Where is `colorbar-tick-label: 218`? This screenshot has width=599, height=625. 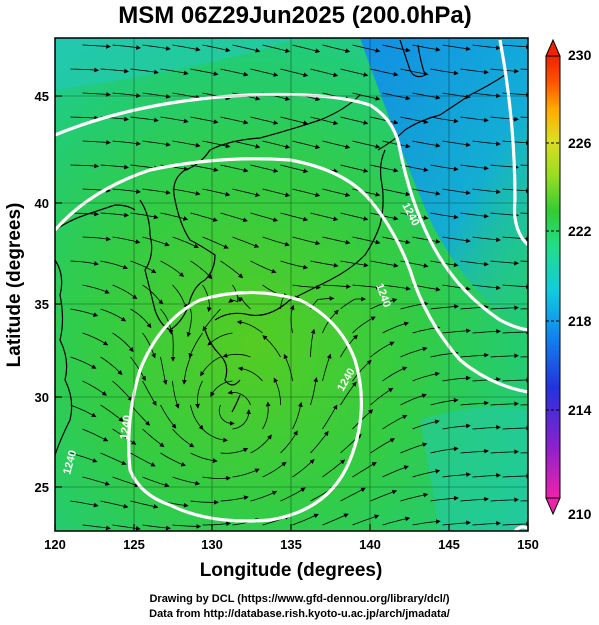 colorbar-tick-label: 218 is located at coordinates (580, 321).